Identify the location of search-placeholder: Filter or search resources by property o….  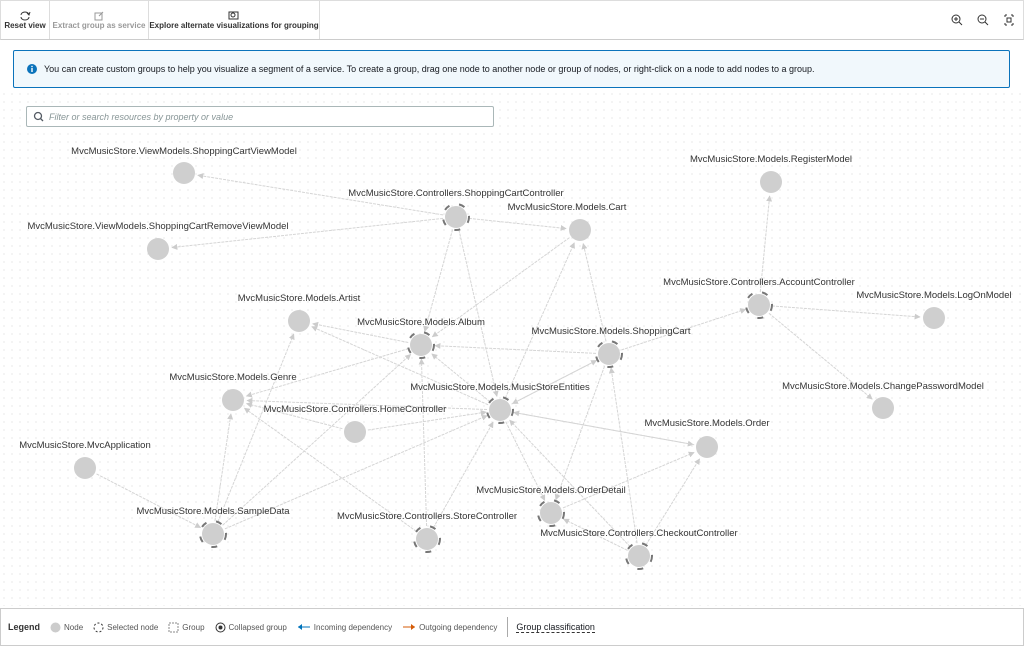
(141, 116).